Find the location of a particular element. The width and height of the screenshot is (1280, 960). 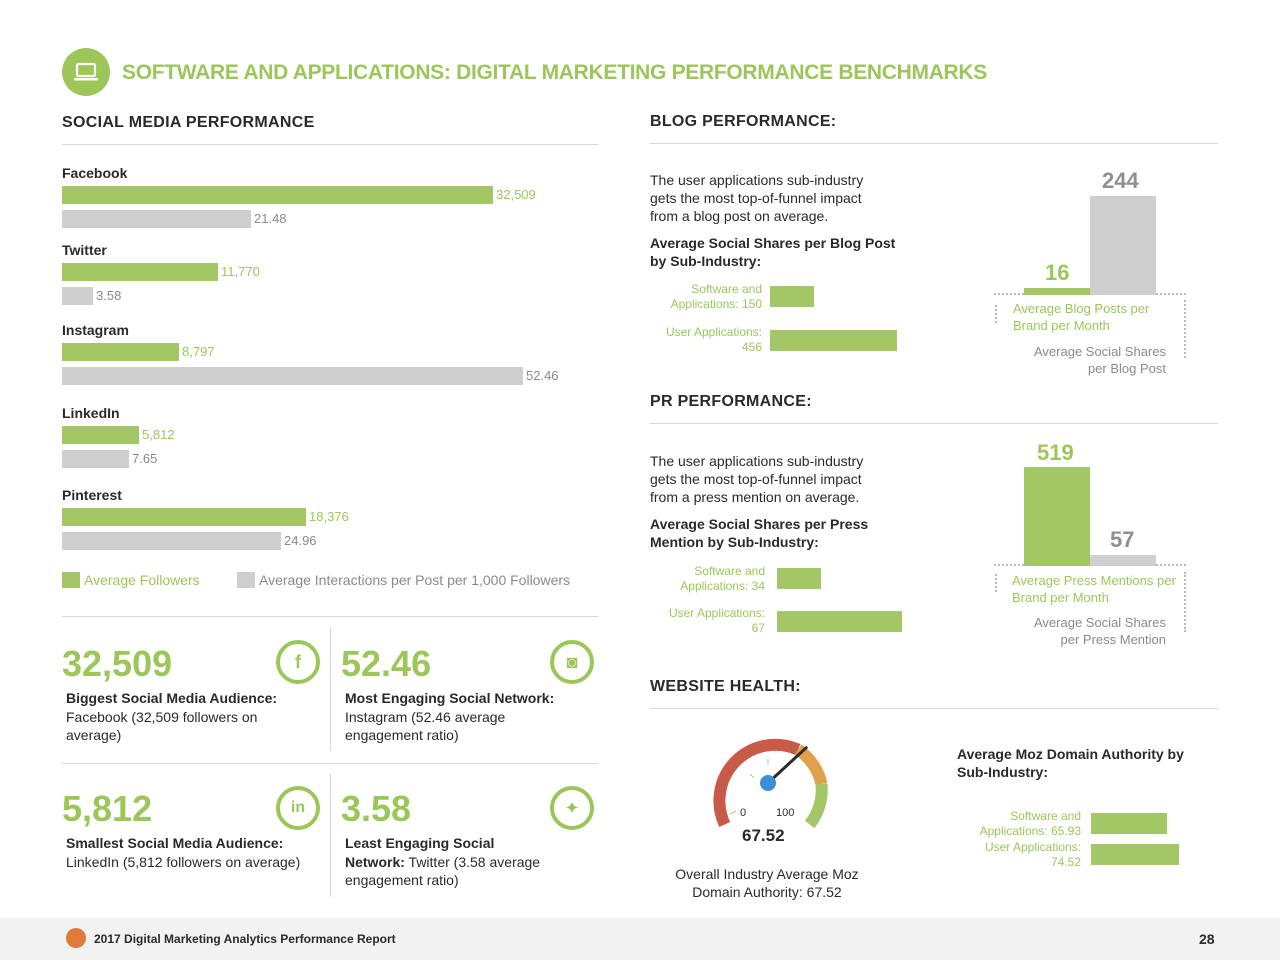

stats-vertical-divider-top is located at coordinates (330, 689).